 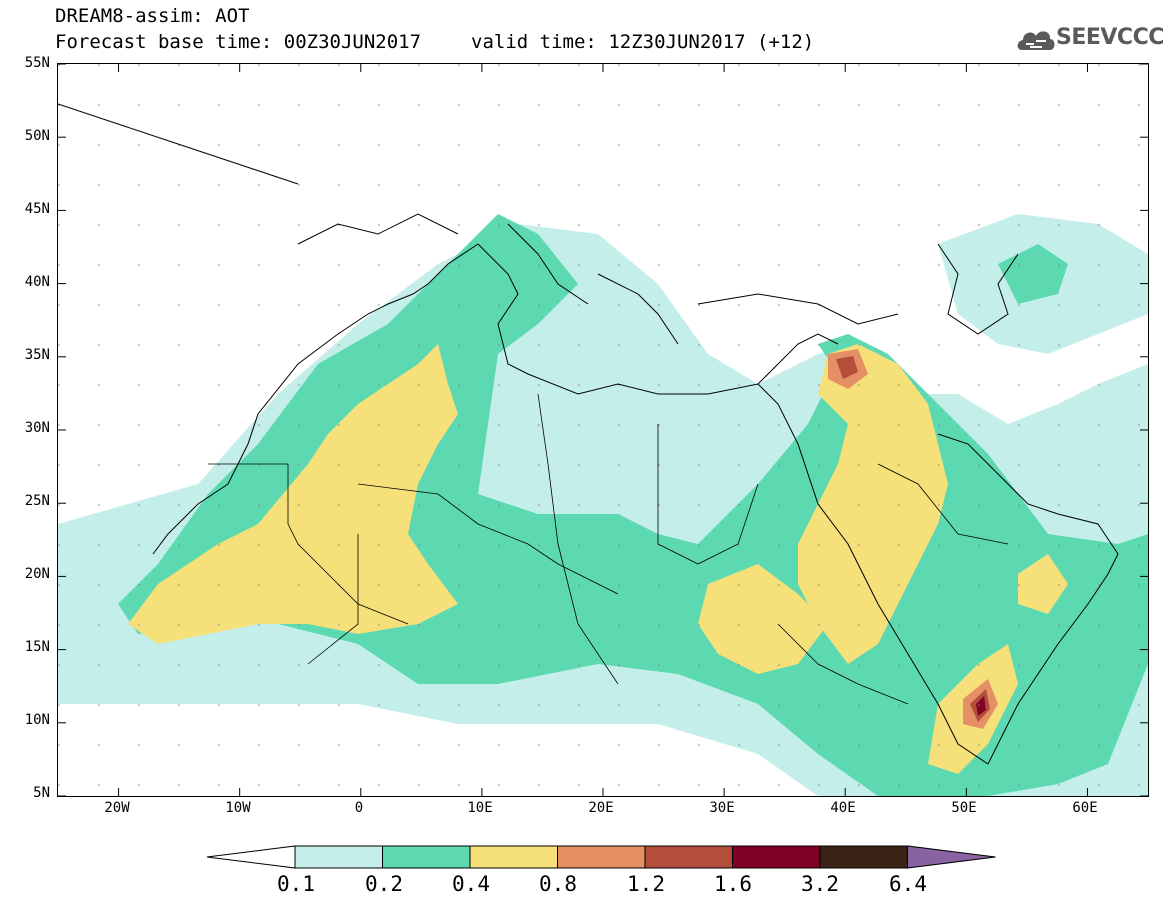 I want to click on colorbar-label: 0.4, so click(x=471, y=884).